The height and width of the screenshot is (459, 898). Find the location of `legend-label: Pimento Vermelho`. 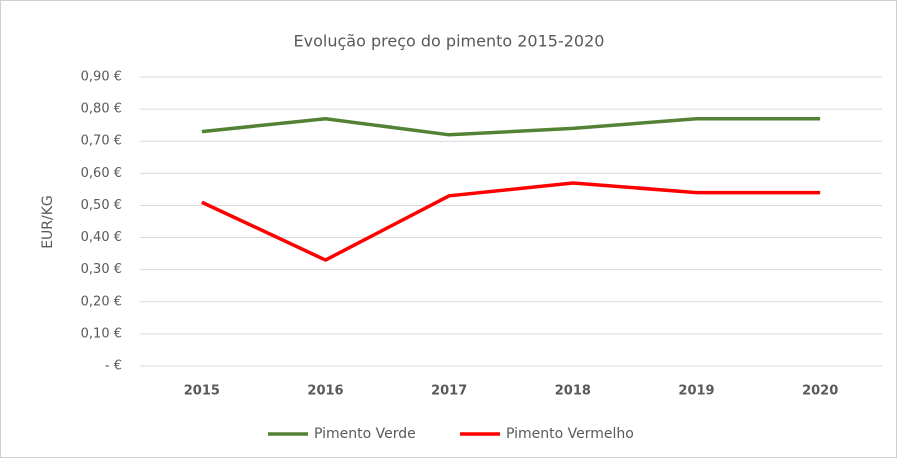

legend-label: Pimento Vermelho is located at coordinates (570, 434).